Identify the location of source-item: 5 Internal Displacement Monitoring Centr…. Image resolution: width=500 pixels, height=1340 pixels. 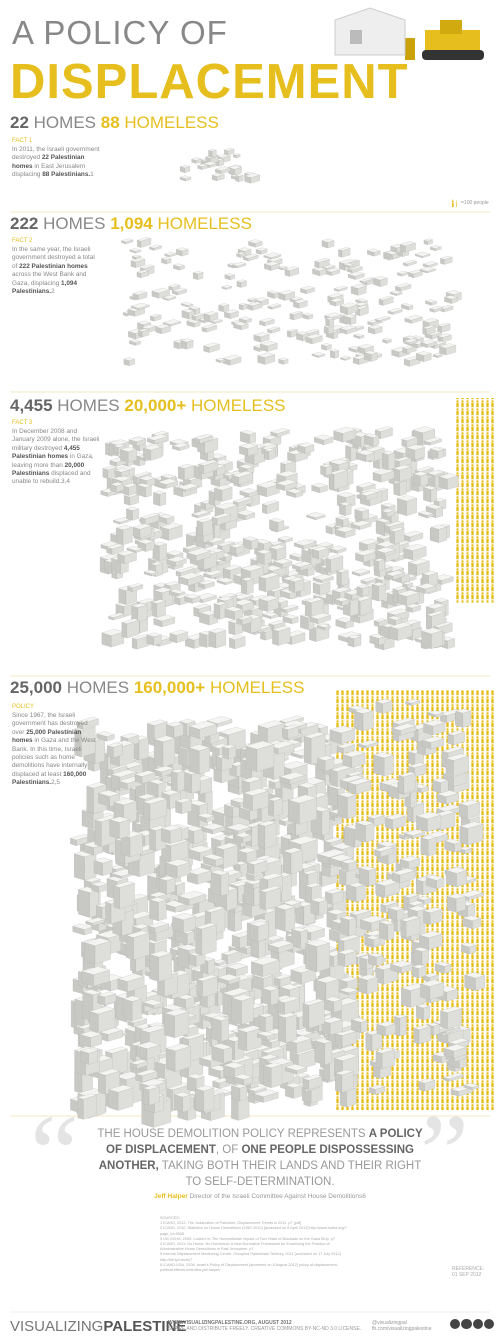
(250, 1257).